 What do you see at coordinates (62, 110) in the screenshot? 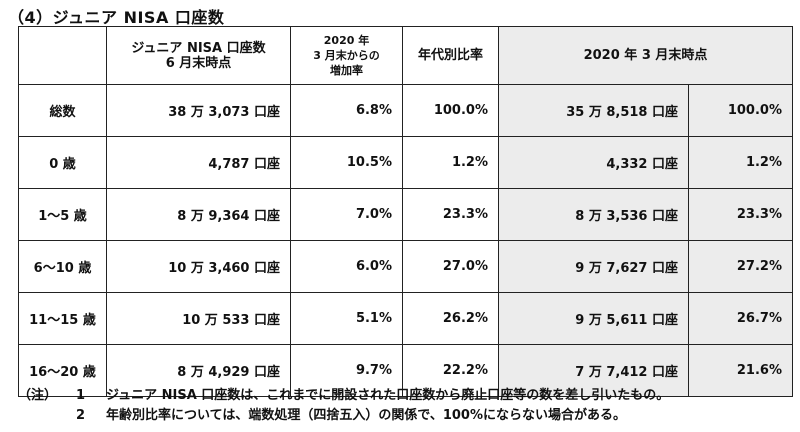
I see `row-label: 総数` at bounding box center [62, 110].